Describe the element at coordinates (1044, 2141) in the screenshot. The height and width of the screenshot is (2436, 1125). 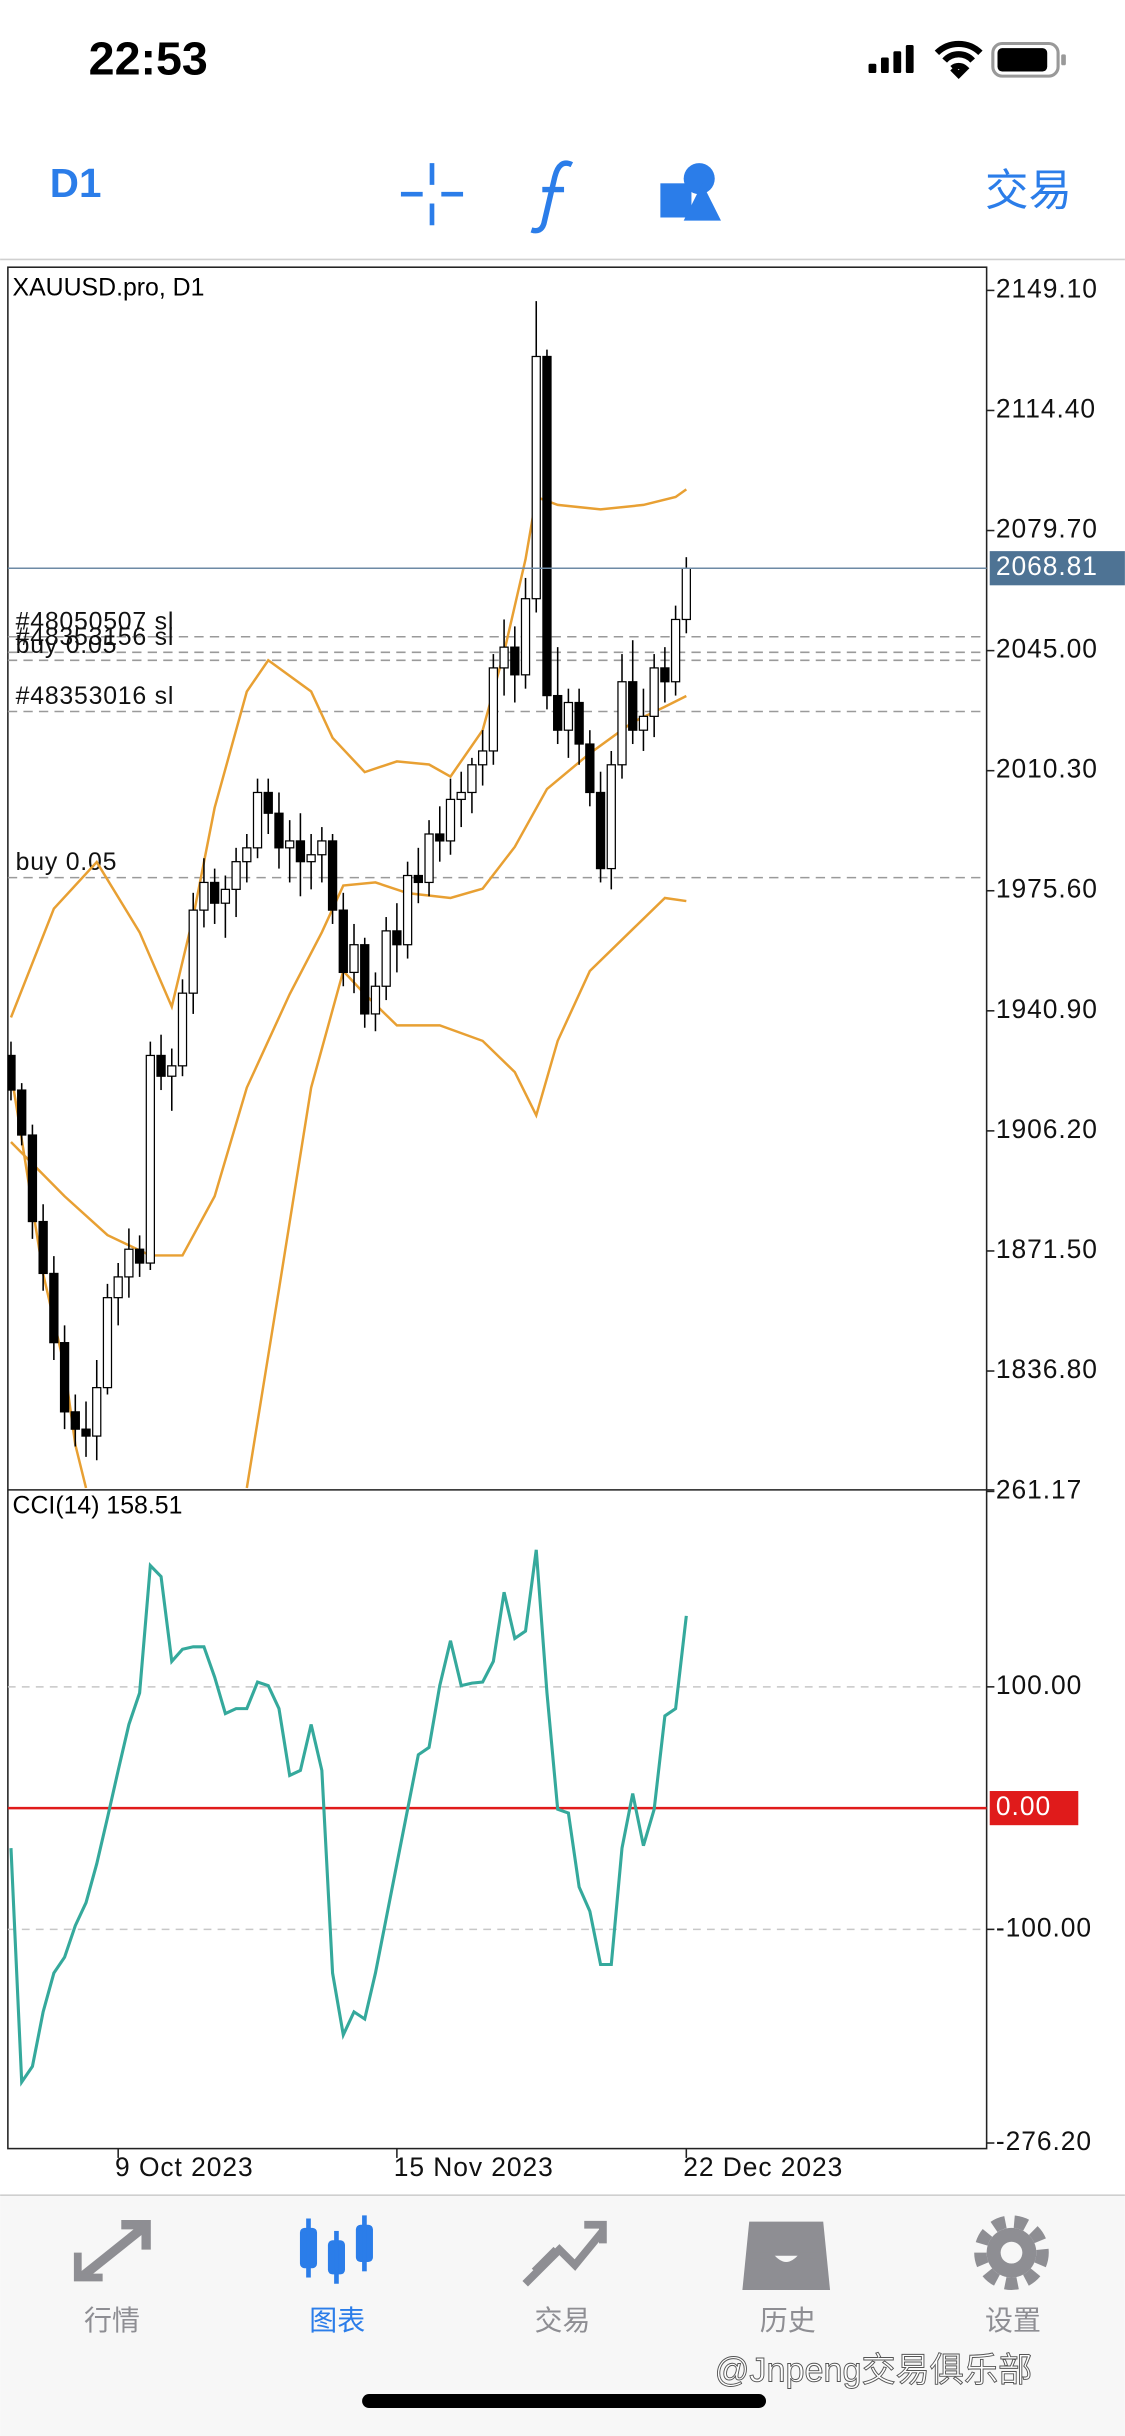
I see `y-tick-label: -276.20` at that location.